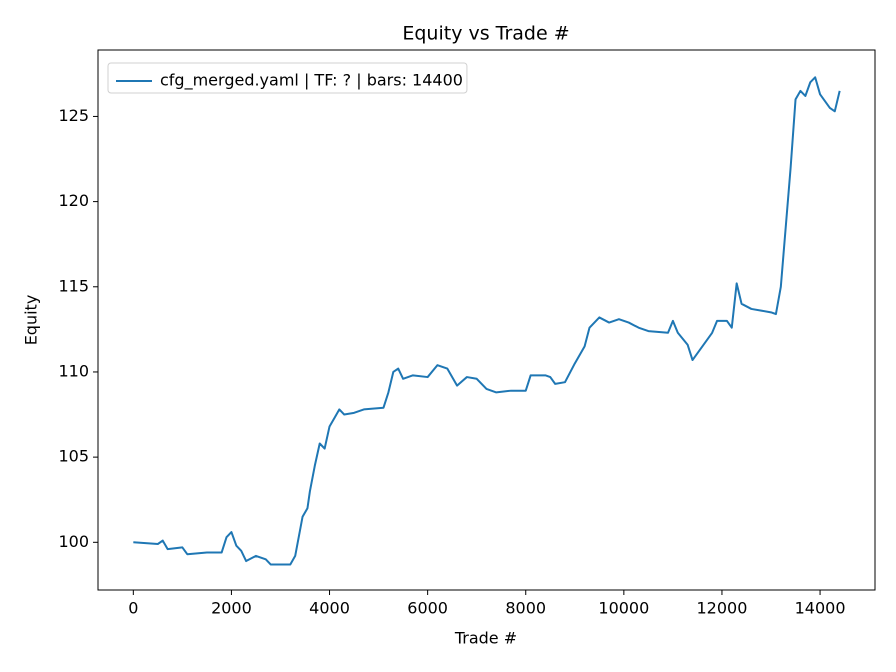  What do you see at coordinates (525, 608) in the screenshot?
I see `x-tick-label: 8000` at bounding box center [525, 608].